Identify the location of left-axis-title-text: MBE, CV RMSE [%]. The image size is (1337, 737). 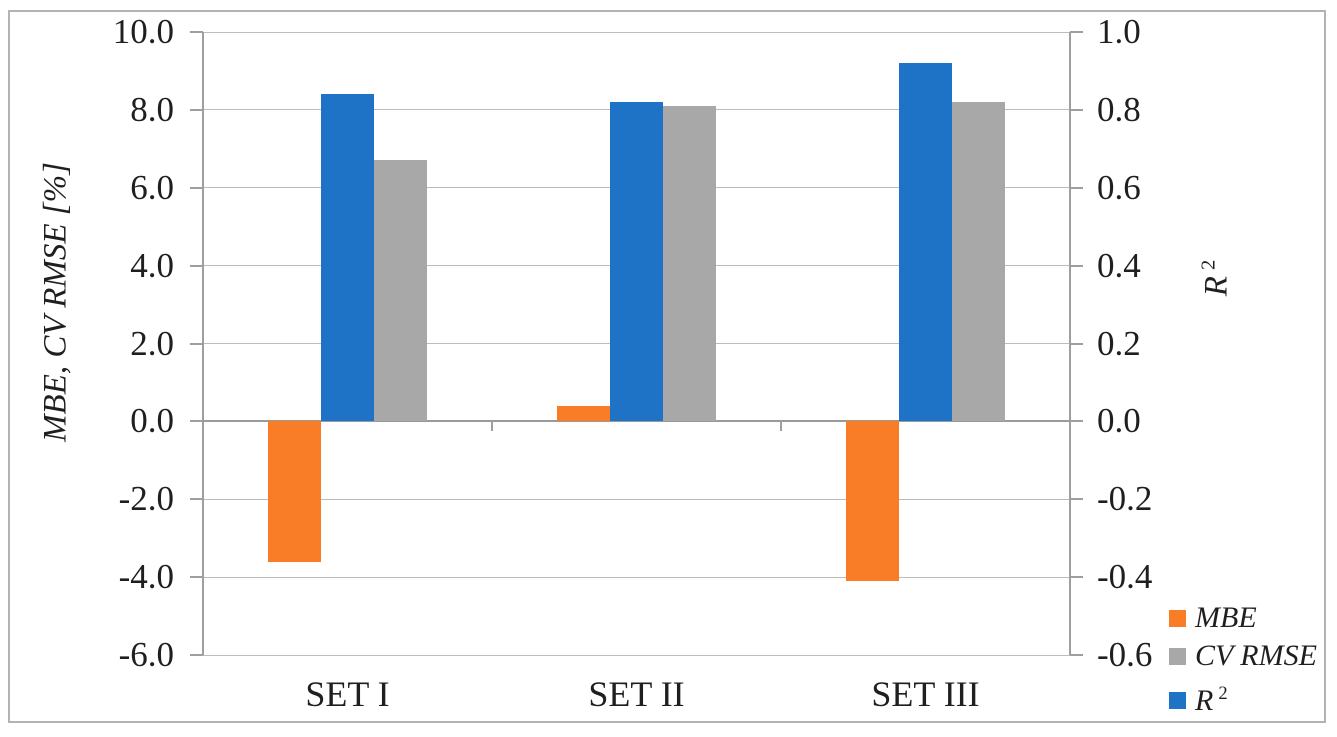
(55, 302).